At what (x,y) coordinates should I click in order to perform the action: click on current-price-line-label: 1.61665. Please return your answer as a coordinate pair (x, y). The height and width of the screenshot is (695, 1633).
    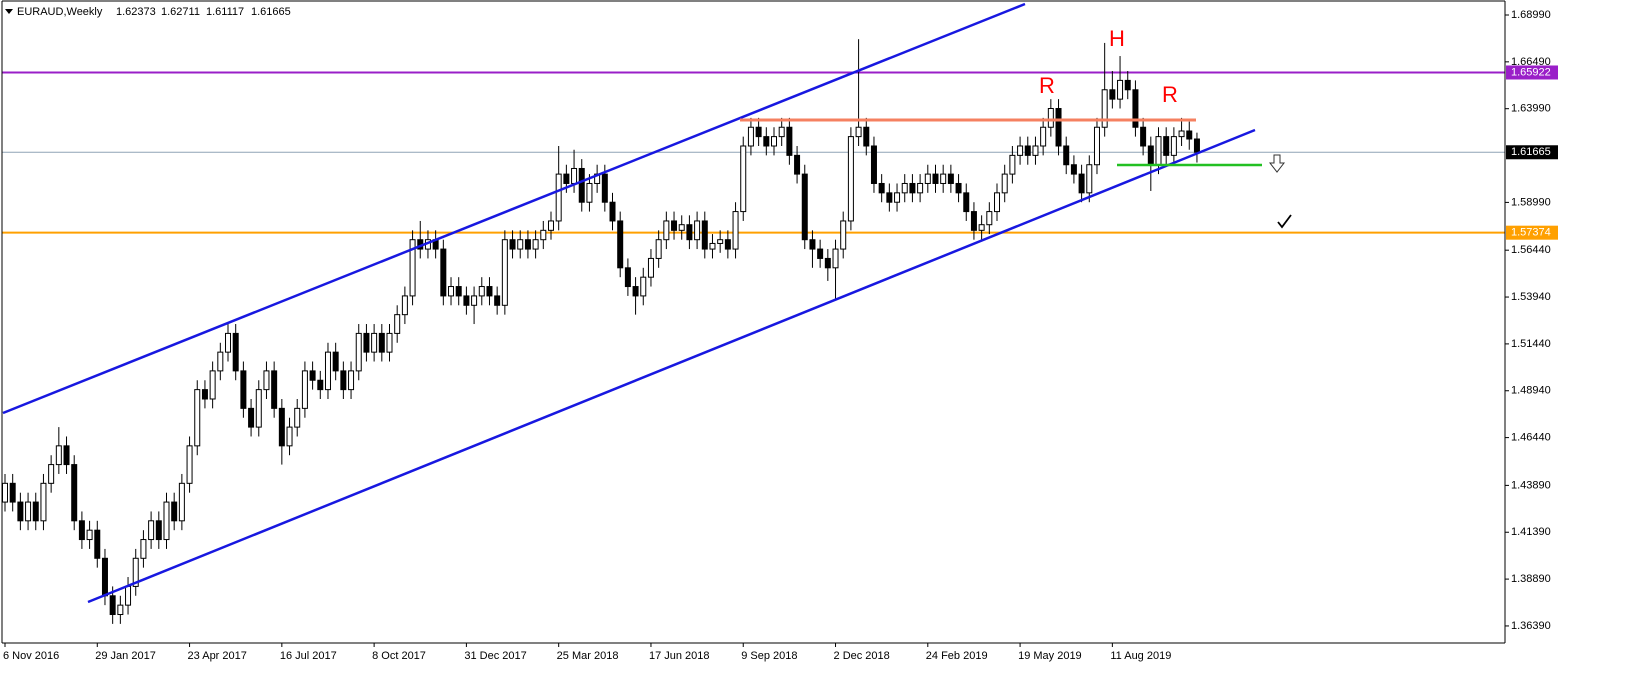
    Looking at the image, I should click on (1531, 152).